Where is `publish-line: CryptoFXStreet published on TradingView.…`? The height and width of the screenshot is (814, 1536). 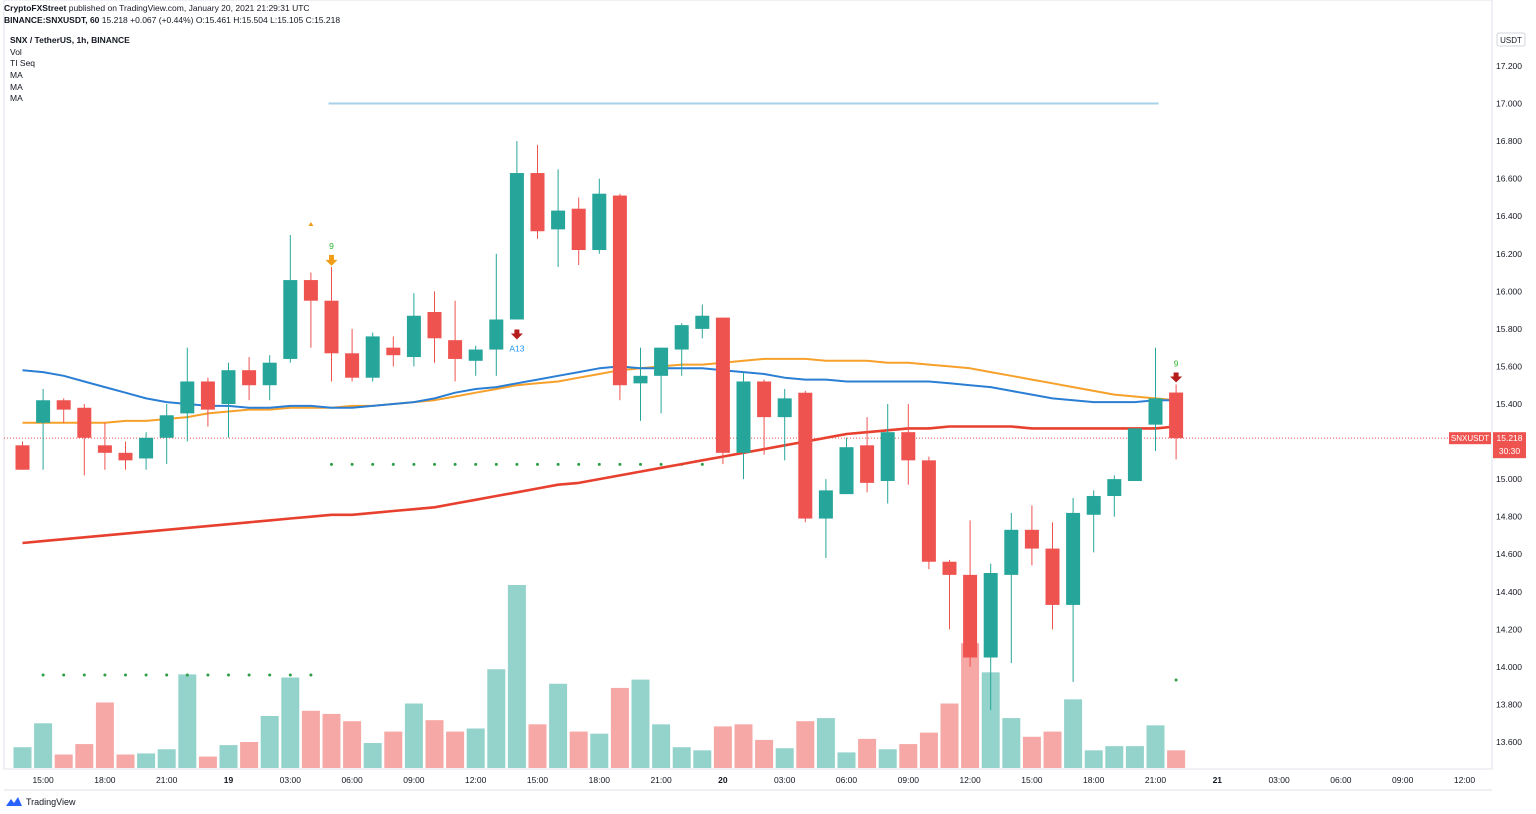 publish-line: CryptoFXStreet published on TradingView.… is located at coordinates (157, 8).